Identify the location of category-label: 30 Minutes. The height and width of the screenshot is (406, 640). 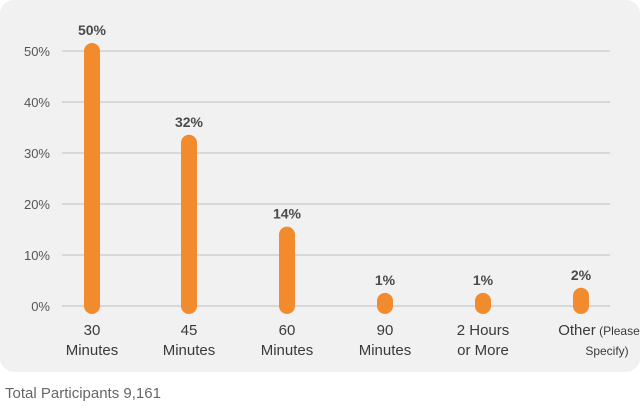
(92, 340).